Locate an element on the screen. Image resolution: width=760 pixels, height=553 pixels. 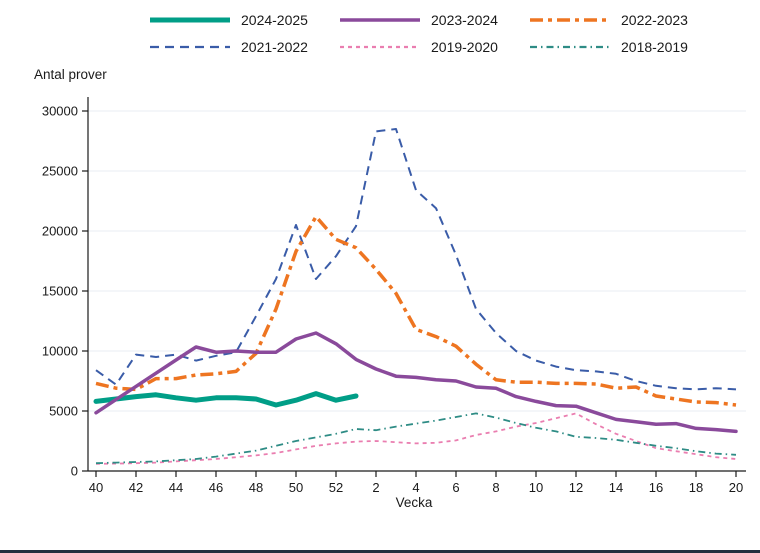
y-tick-label: 5000 is located at coordinates (63, 411).